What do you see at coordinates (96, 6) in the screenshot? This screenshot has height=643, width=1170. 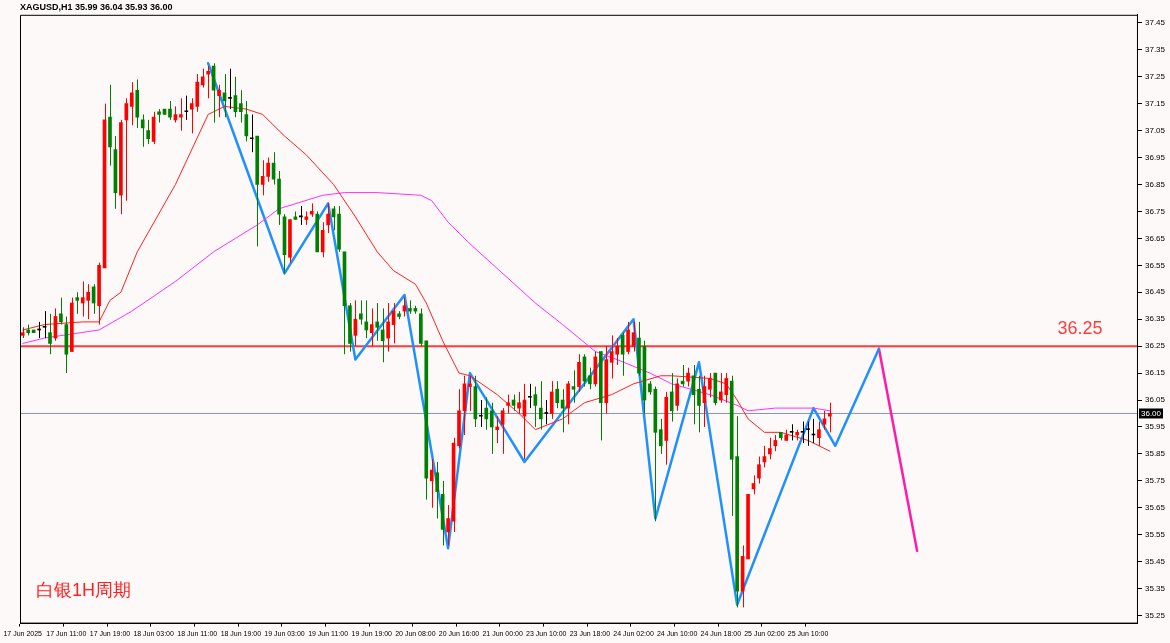 I see `chart-title: XAGUSD,H1 35.99 36.04 35.93 36.00` at bounding box center [96, 6].